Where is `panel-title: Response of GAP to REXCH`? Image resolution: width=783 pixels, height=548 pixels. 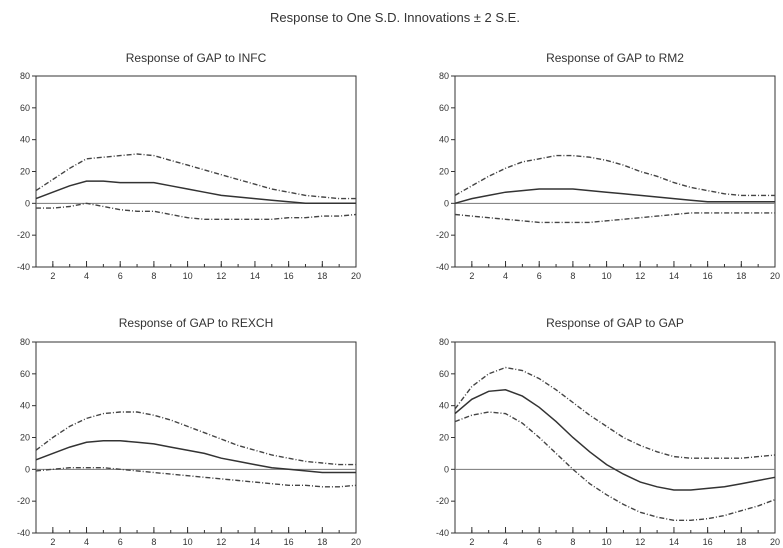
panel-title: Response of GAP to REXCH is located at coordinates (196, 323).